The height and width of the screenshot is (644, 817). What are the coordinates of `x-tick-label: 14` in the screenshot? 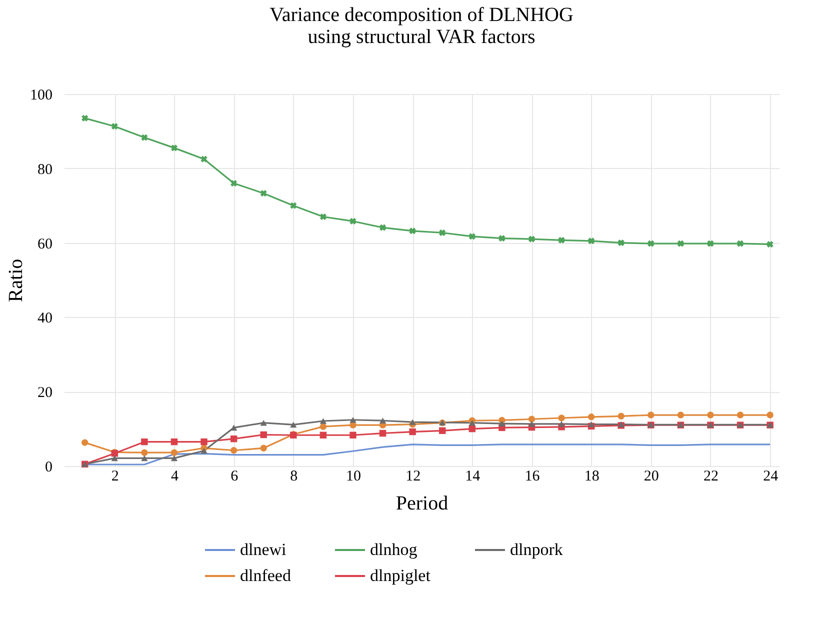 It's located at (473, 476).